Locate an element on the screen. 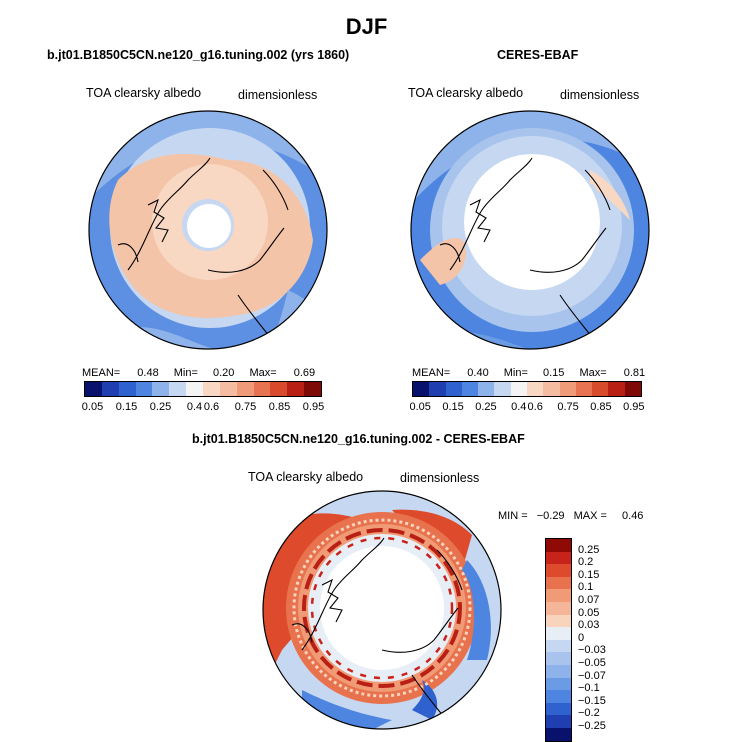 This screenshot has height=742, width=733. model-min-value: 0.20 is located at coordinates (223, 373).